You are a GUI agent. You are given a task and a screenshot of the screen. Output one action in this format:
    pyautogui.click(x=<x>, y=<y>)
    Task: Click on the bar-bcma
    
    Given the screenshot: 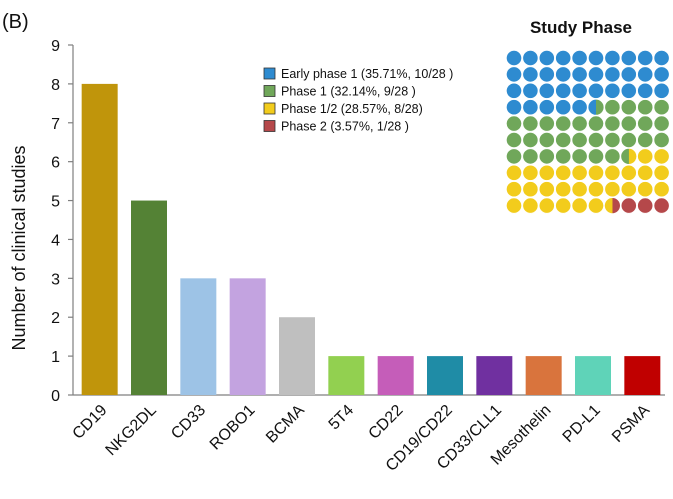 What is the action you would take?
    pyautogui.click(x=297, y=356)
    